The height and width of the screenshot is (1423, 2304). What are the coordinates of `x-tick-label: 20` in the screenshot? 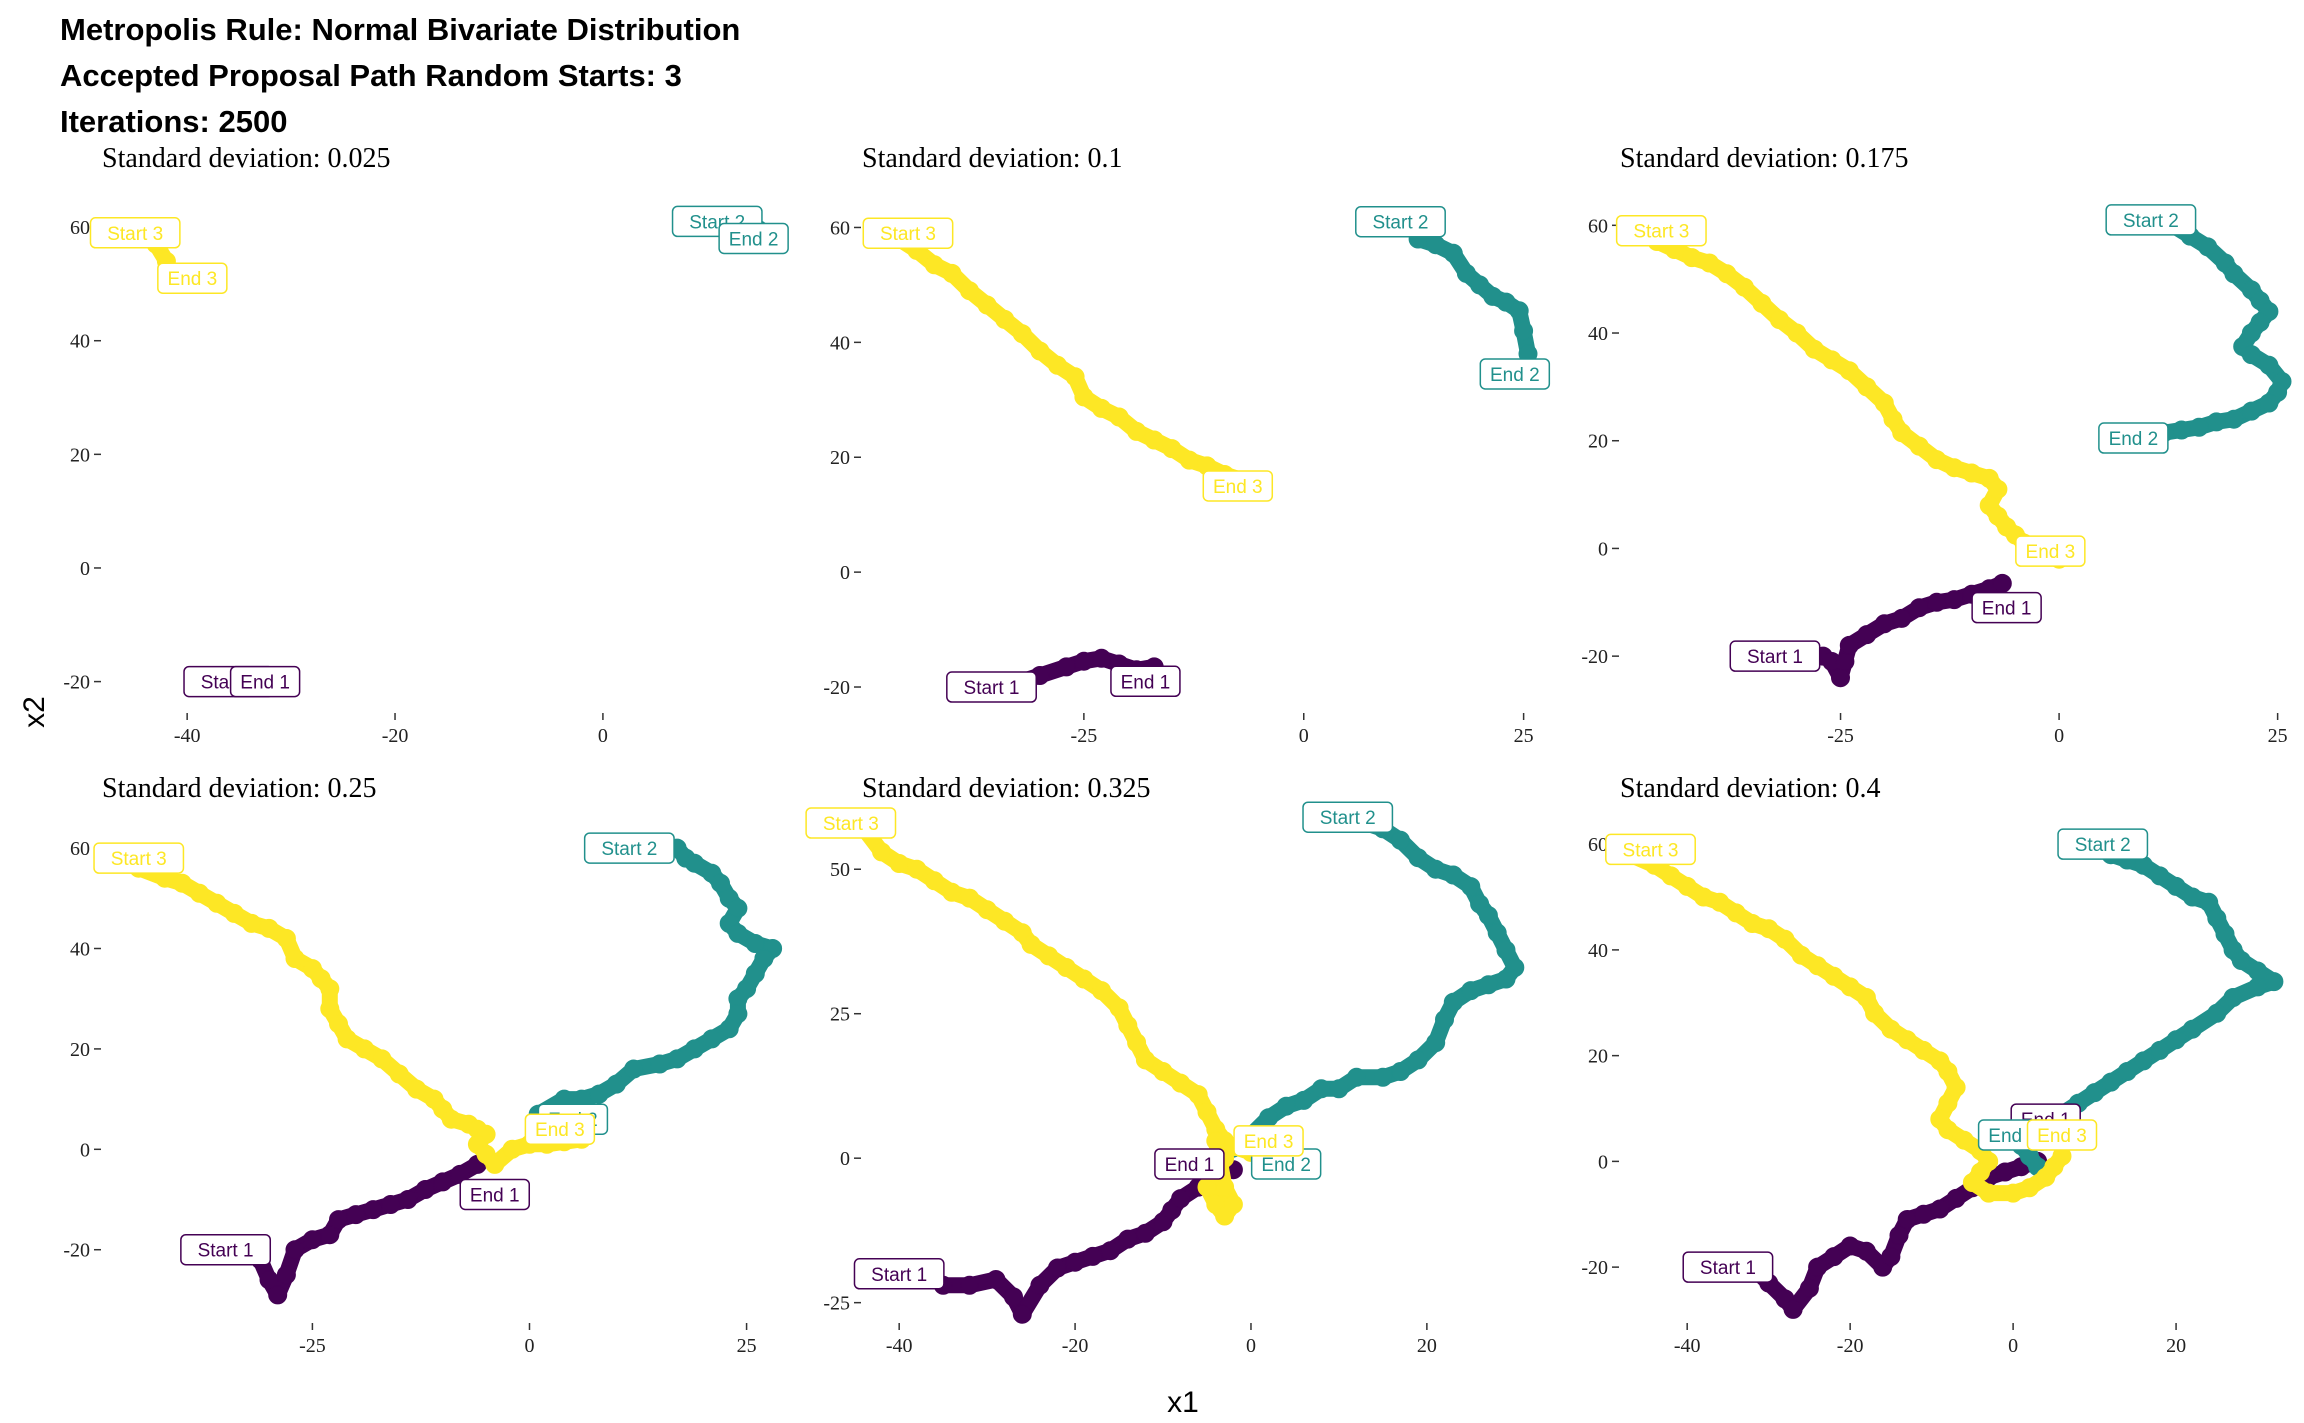 It's located at (1427, 1346).